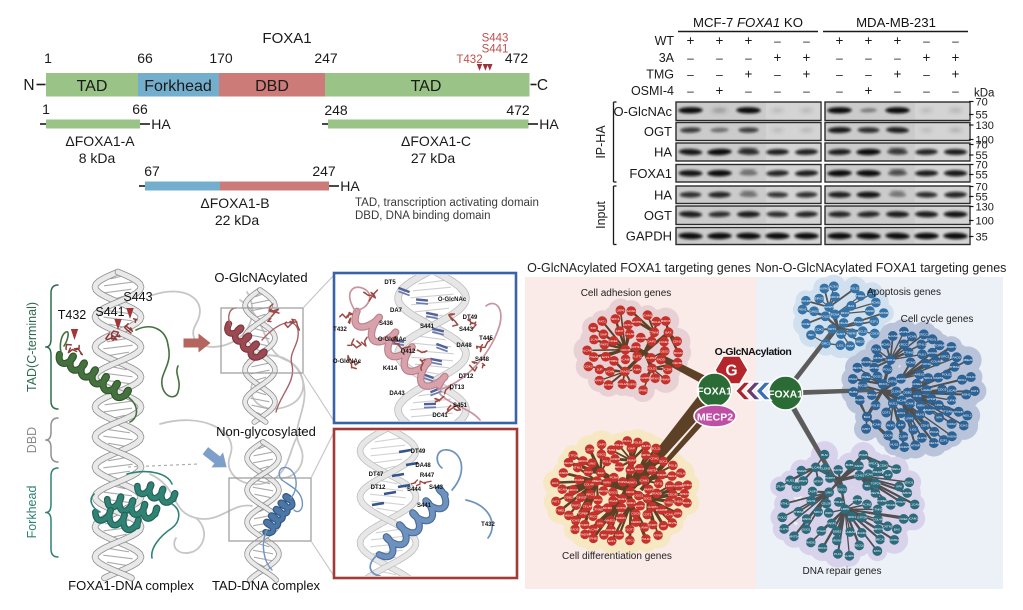 This screenshot has width=1023, height=610. What do you see at coordinates (836, 314) in the screenshot?
I see `svg-text: PCNA` at bounding box center [836, 314].